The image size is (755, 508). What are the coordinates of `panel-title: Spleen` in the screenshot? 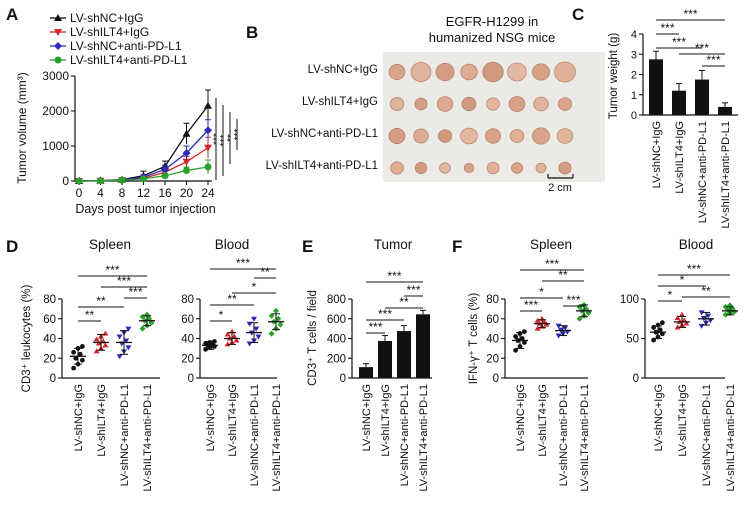 It's located at (551, 244).